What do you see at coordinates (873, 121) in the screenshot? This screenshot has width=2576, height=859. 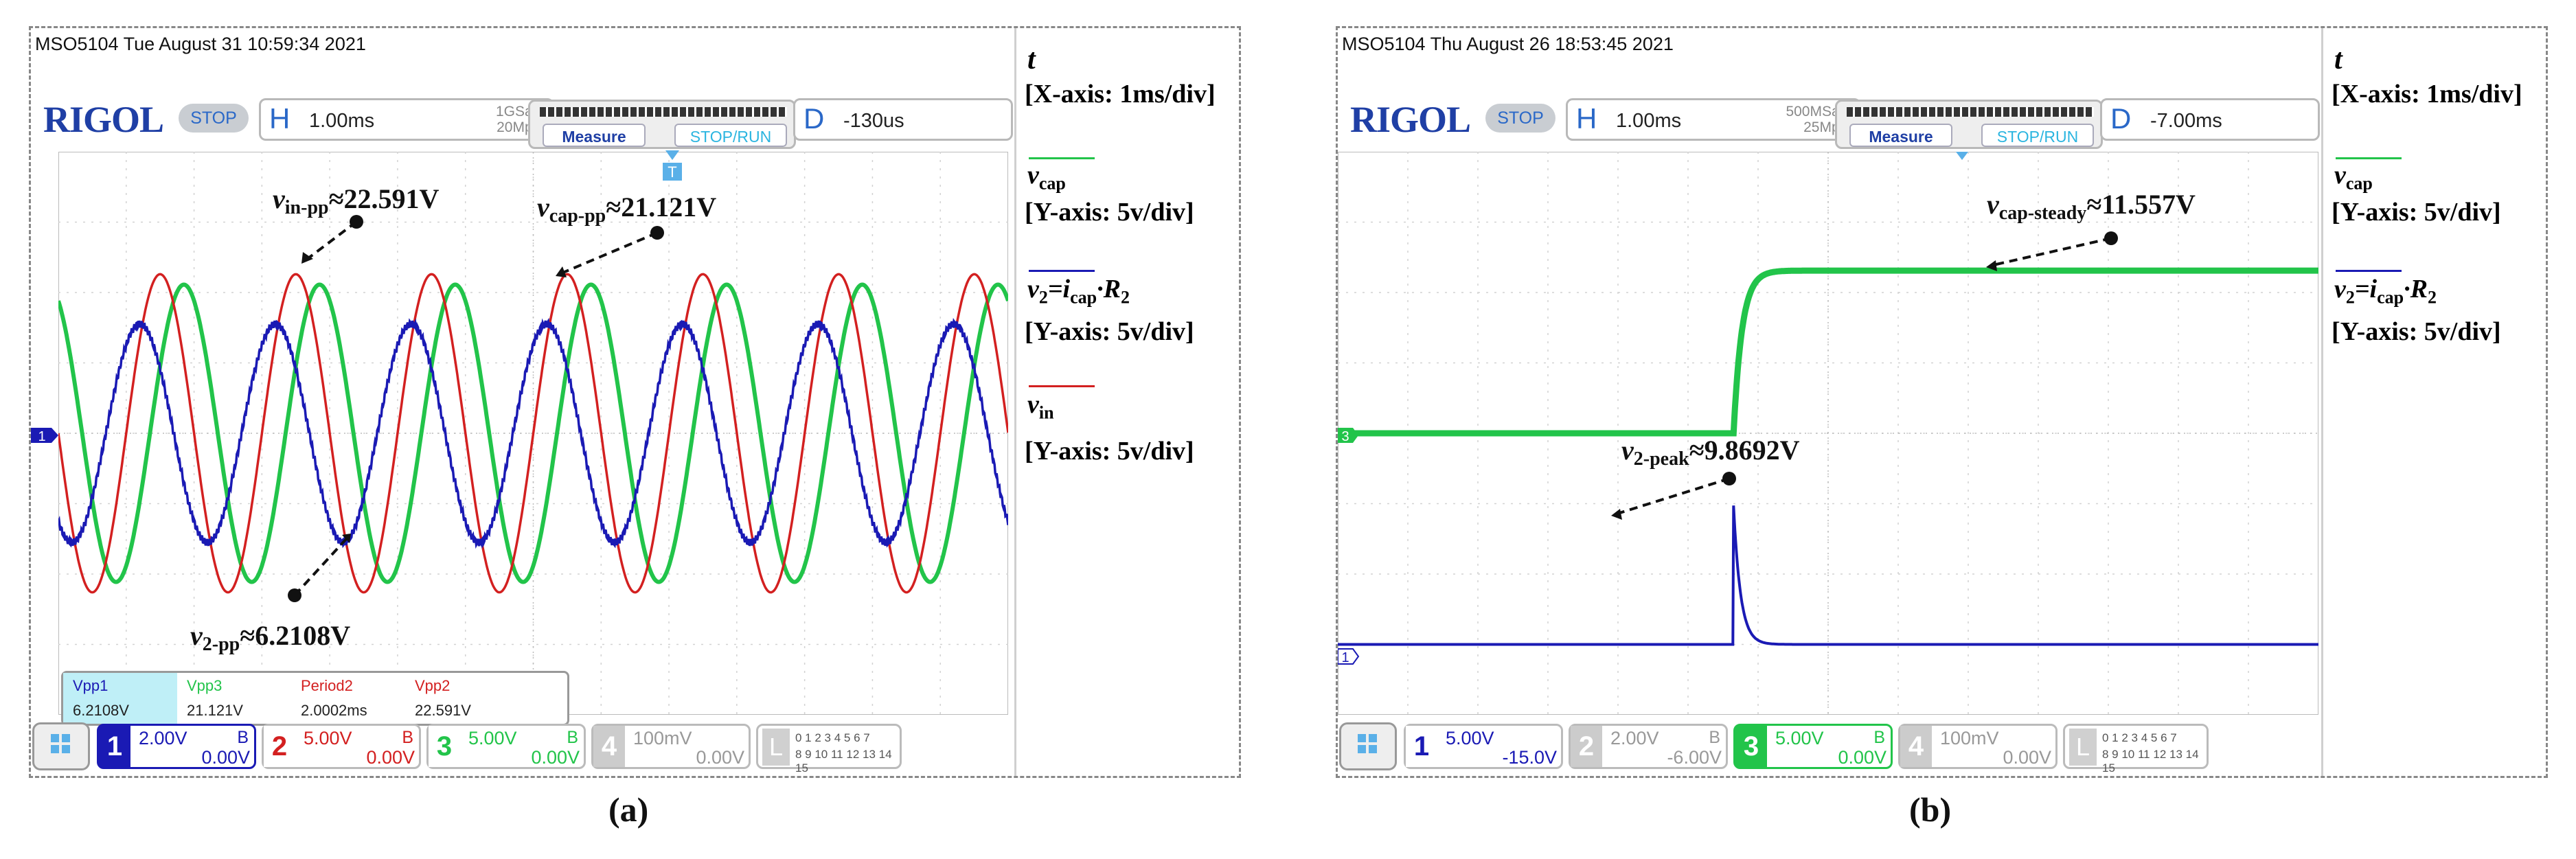 I see `delay-value: -130us` at bounding box center [873, 121].